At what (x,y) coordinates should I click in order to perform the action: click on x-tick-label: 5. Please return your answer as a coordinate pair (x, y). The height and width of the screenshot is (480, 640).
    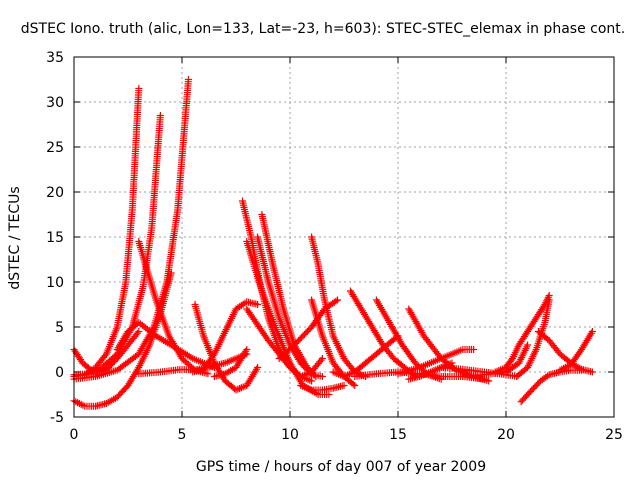
    Looking at the image, I should click on (182, 435).